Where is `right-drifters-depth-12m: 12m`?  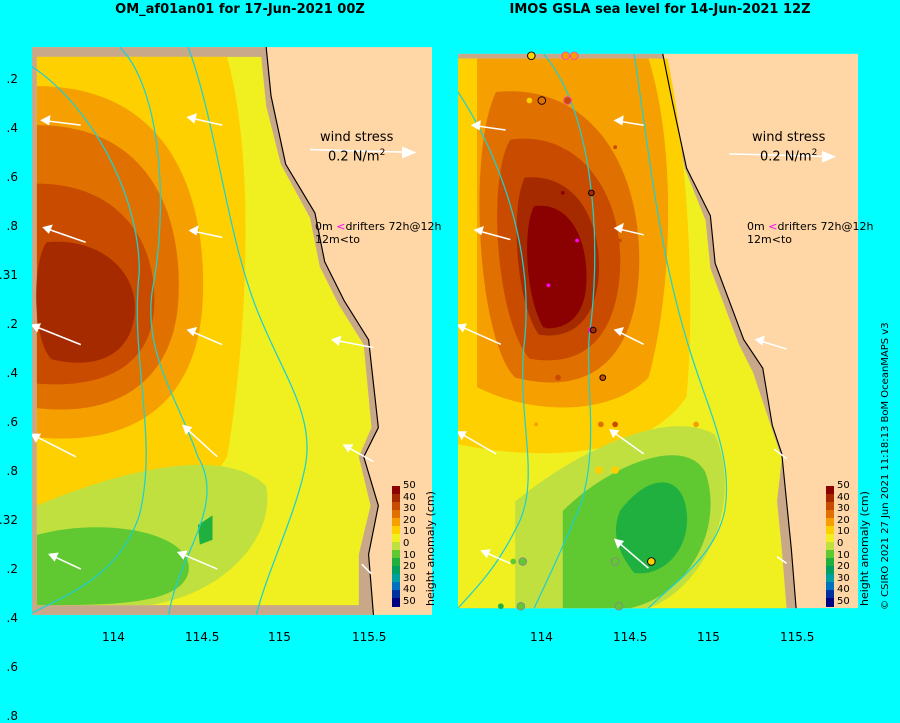
right-drifters-depth-12m: 12m is located at coordinates (759, 239).